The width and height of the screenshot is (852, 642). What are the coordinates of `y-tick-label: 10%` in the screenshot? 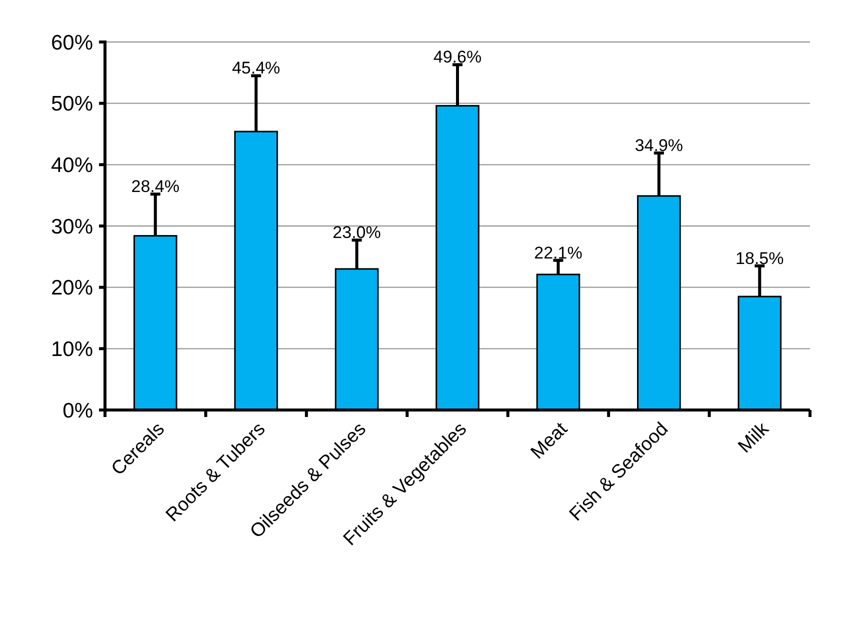 It's located at (71, 350).